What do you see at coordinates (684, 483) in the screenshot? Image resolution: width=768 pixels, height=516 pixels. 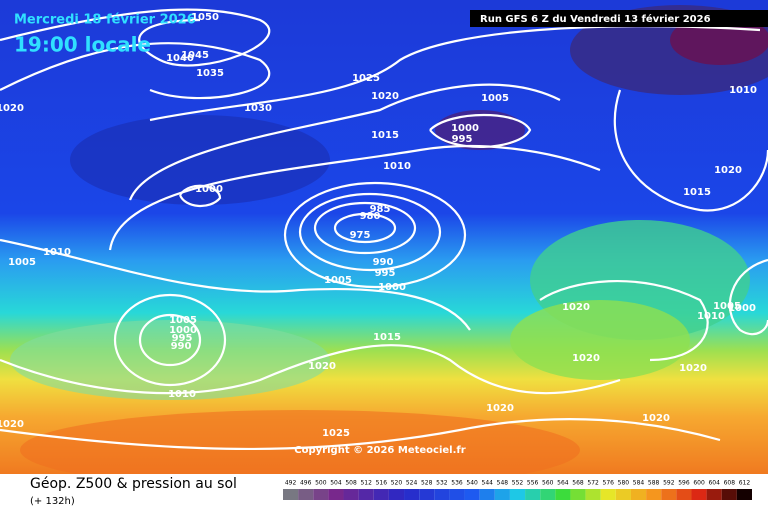 I see `scale-label: 596` at bounding box center [684, 483].